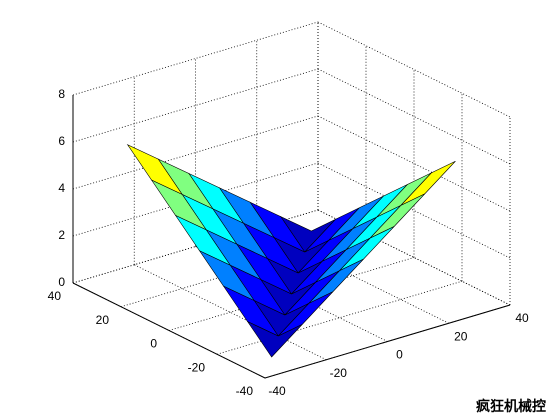 The width and height of the screenshot is (560, 420). What do you see at coordinates (245, 391) in the screenshot?
I see `y-tick-label: -40` at bounding box center [245, 391].